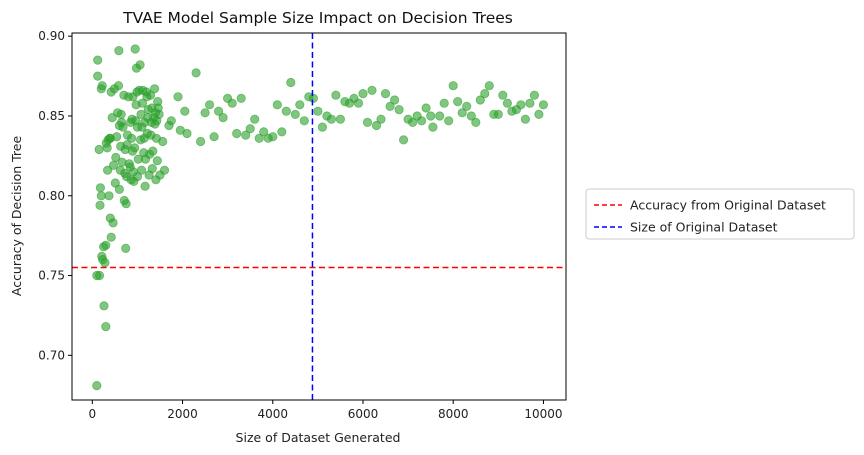  I want to click on legend-label-accuracy: Accuracy from Original Dataset, so click(728, 205).